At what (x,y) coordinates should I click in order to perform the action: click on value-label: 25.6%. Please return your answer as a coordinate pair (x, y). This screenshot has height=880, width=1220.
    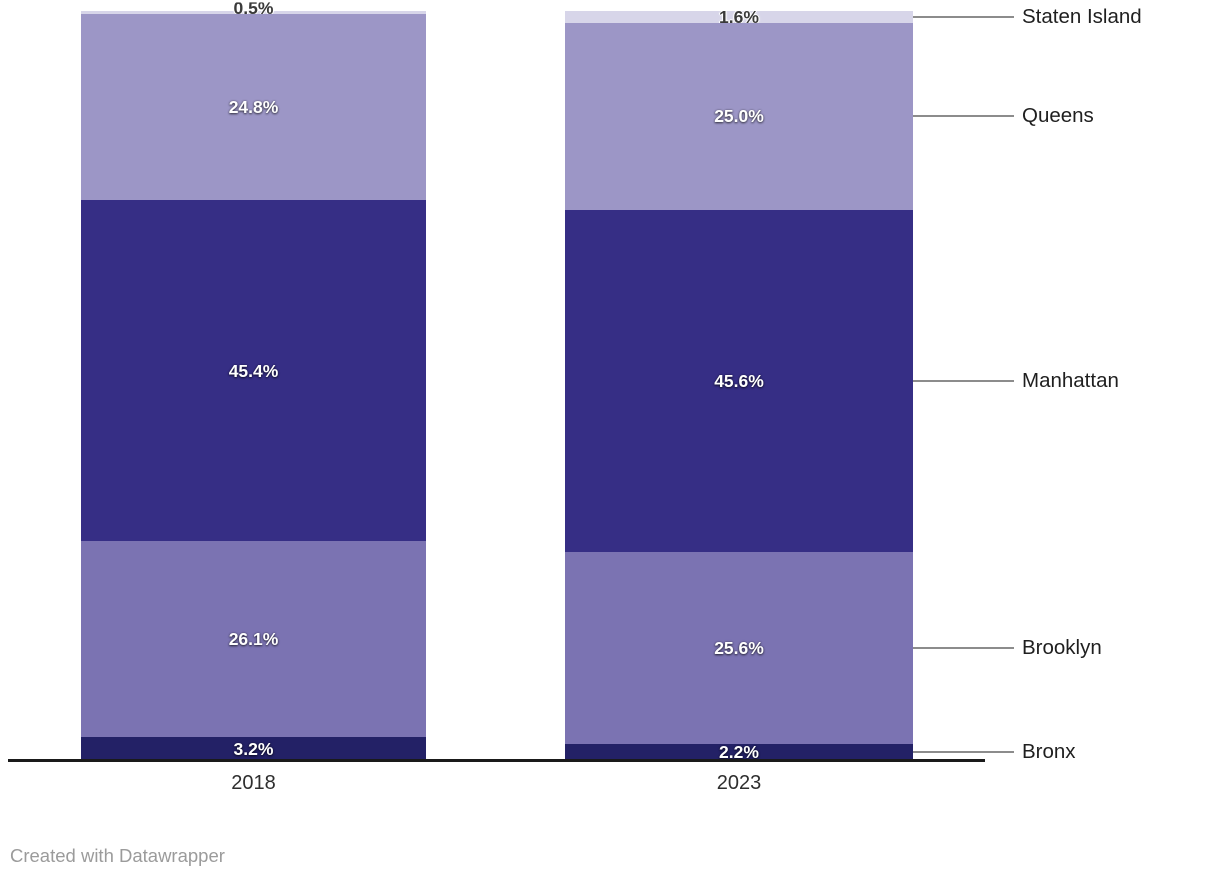
    Looking at the image, I should click on (739, 648).